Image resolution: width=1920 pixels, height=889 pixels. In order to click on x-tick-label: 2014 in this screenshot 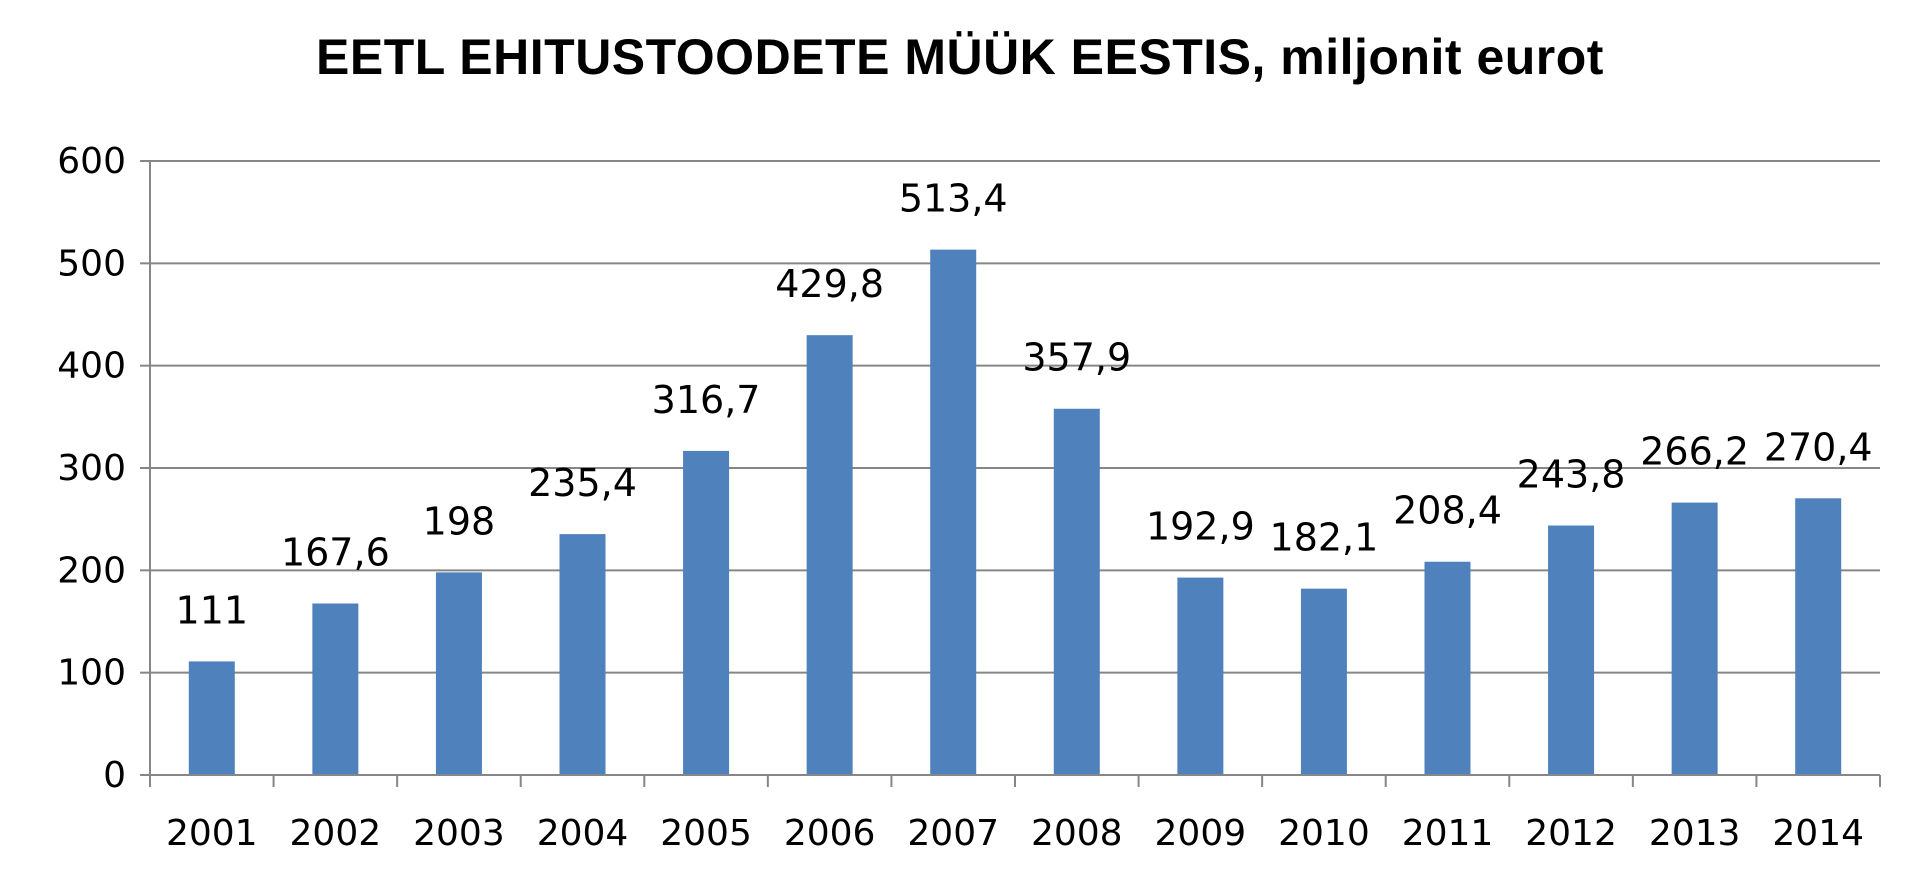, I will do `click(1818, 833)`.